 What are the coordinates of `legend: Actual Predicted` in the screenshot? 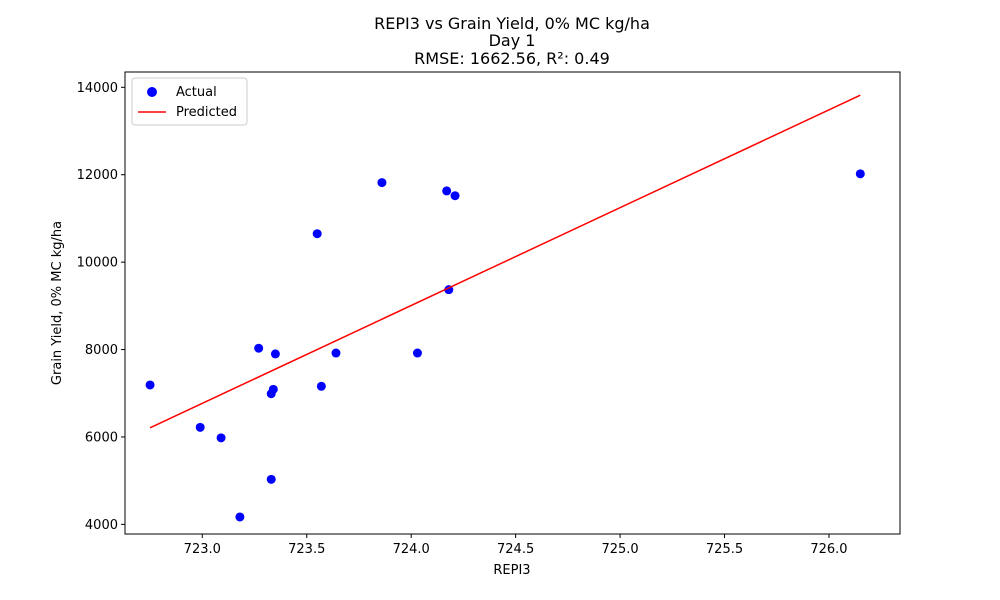 It's located at (189, 101).